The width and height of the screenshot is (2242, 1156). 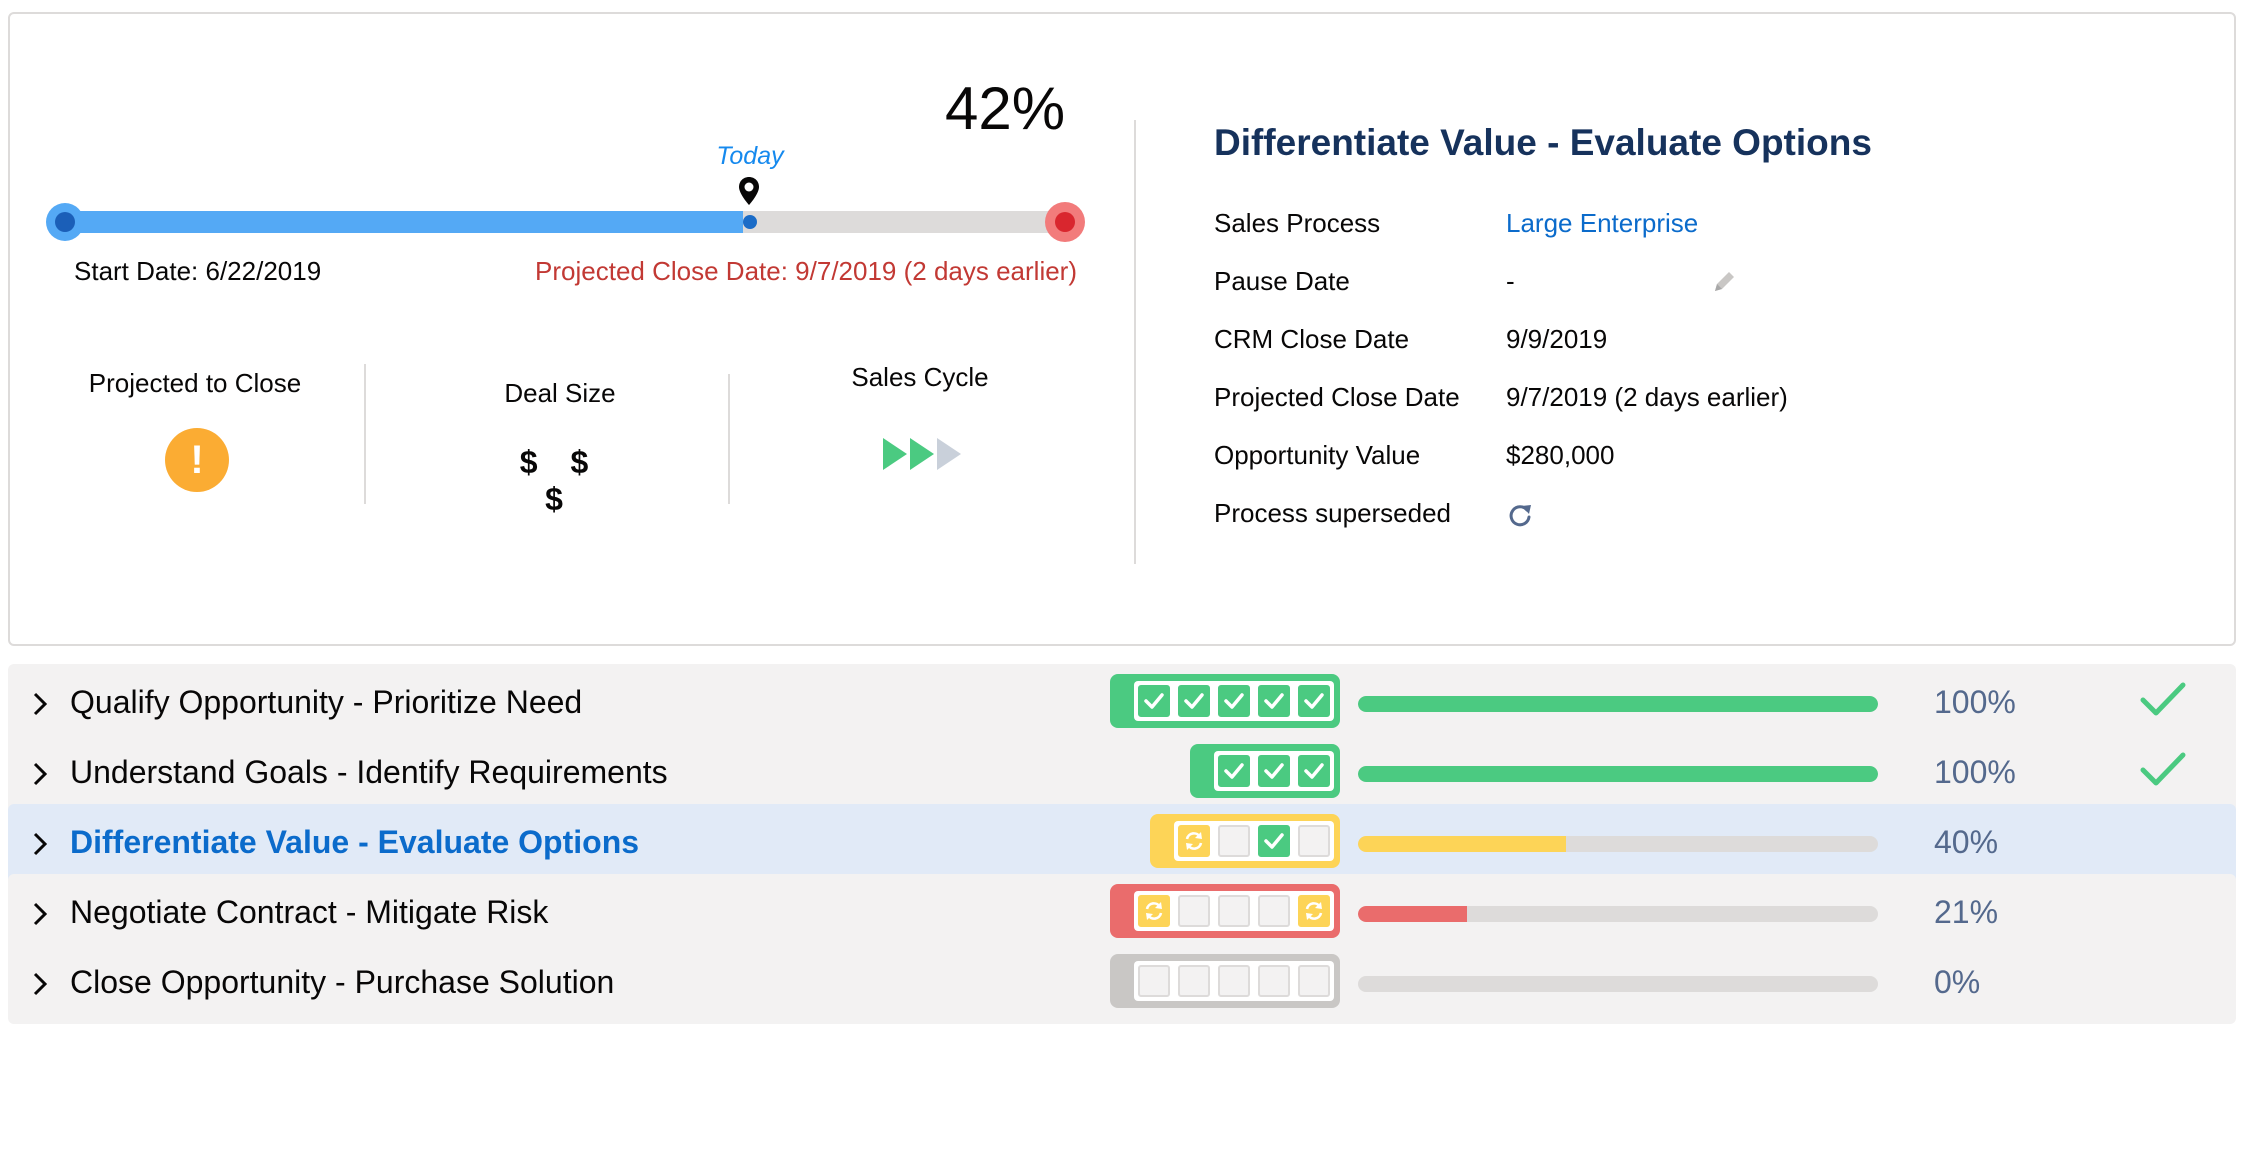 I want to click on detail-row-pause-date: Pause Date -, so click(x=1614, y=286).